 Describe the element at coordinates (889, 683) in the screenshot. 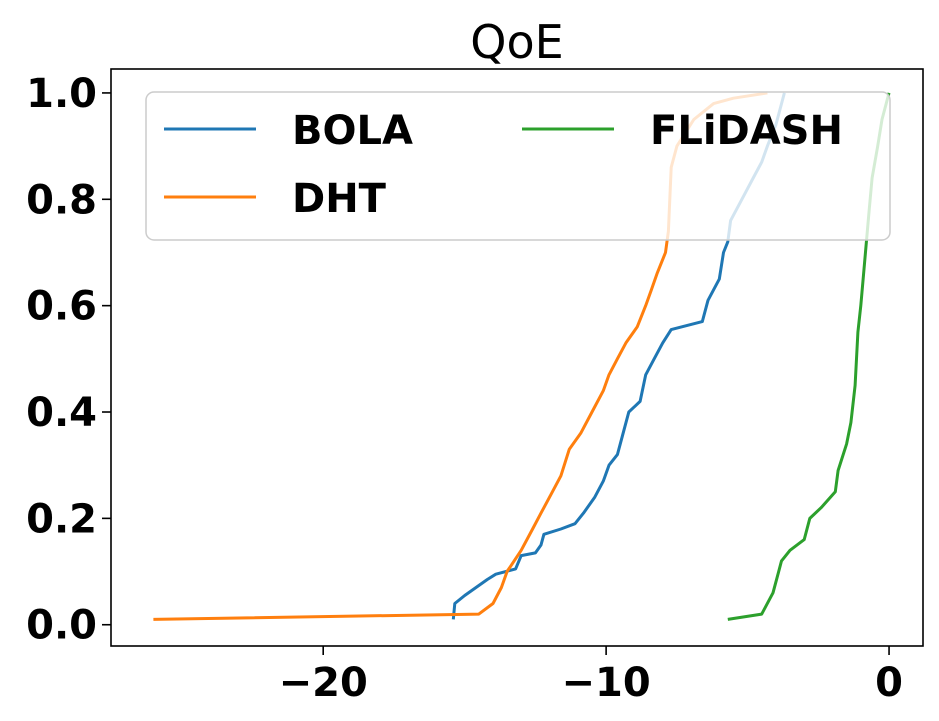

I see `x-tick-label: 0` at that location.